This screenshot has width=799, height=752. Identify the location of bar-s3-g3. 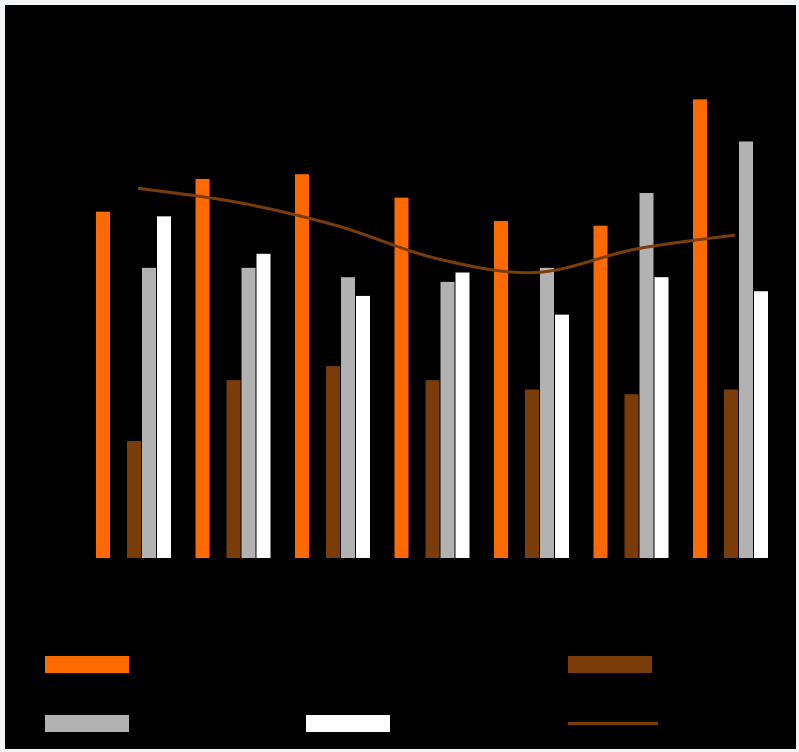
(462, 415).